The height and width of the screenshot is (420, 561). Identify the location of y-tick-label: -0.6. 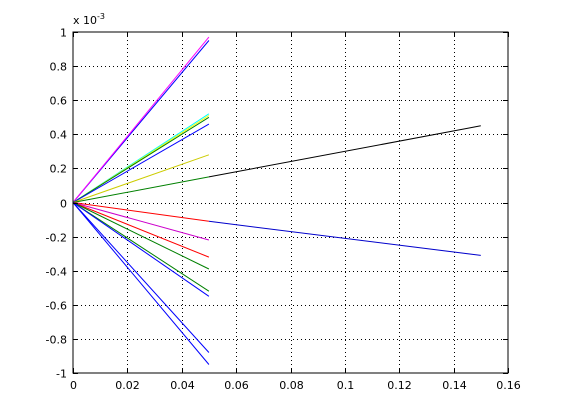
(56, 306).